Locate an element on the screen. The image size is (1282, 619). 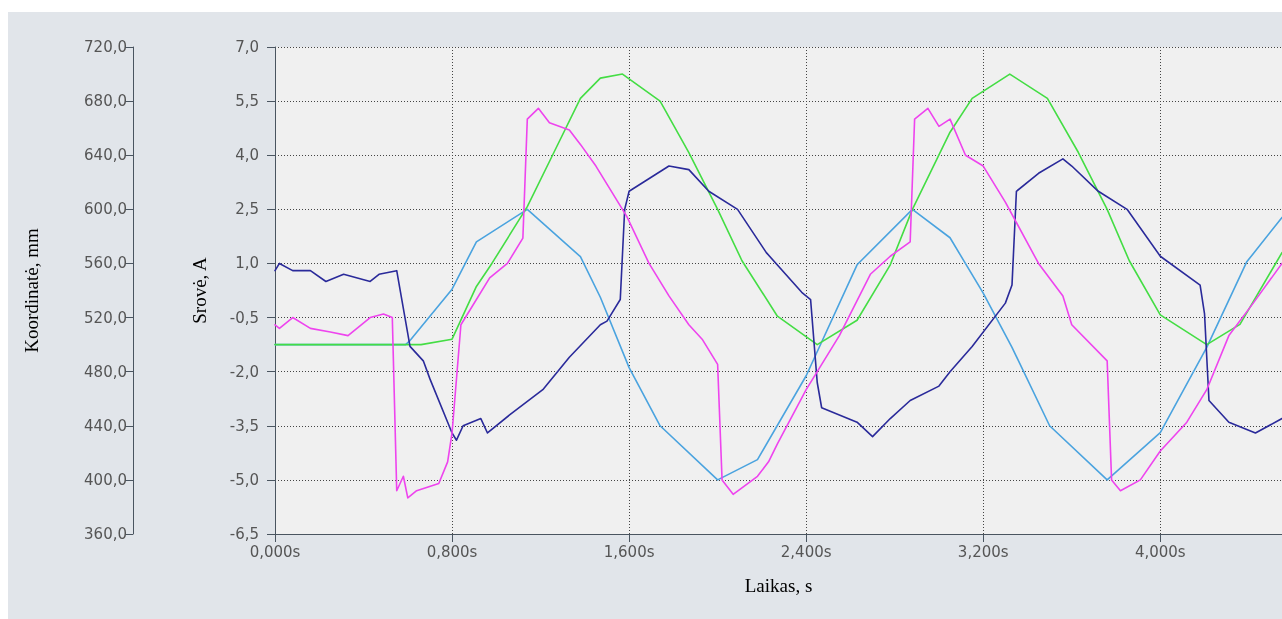
y2-tick-label: 480,0 is located at coordinates (105, 371).